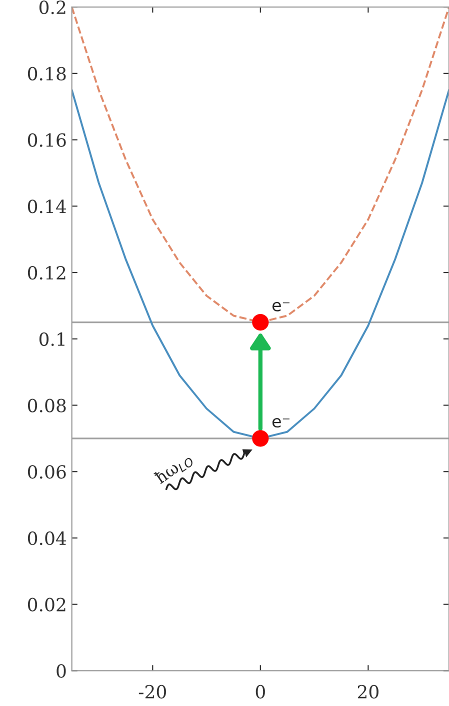  I want to click on annotation: ħω$_{LO}$, so click(174, 468).